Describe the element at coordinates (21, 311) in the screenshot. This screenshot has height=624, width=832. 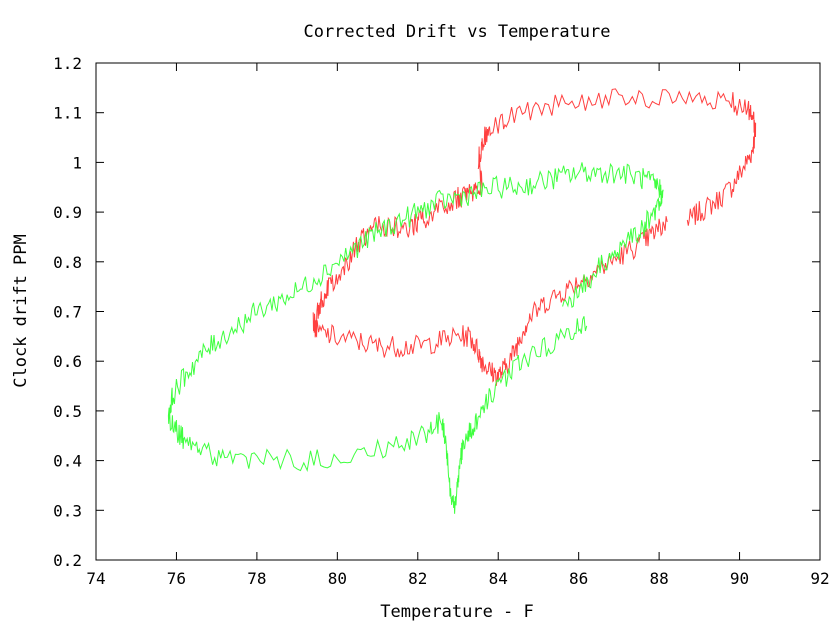
I see `y-axis-label: Clock drift PPM` at that location.